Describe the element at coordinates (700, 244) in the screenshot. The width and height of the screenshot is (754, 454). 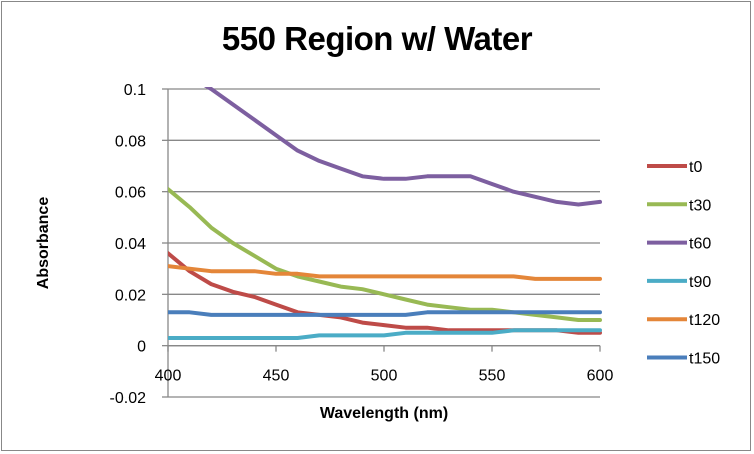
I see `legend-label-t60: t60` at that location.